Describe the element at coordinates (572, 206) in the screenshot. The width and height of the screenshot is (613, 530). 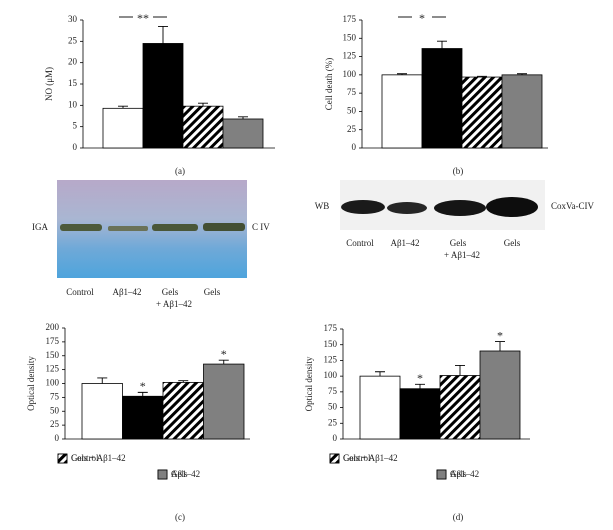
I see `blot-right-label: CoxVa-CIV` at that location.